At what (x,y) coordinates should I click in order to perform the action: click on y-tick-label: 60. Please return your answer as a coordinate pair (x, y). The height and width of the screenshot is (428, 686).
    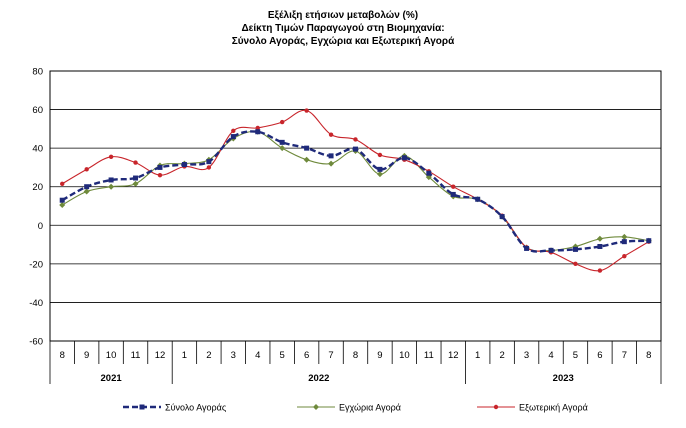
    Looking at the image, I should click on (37, 110).